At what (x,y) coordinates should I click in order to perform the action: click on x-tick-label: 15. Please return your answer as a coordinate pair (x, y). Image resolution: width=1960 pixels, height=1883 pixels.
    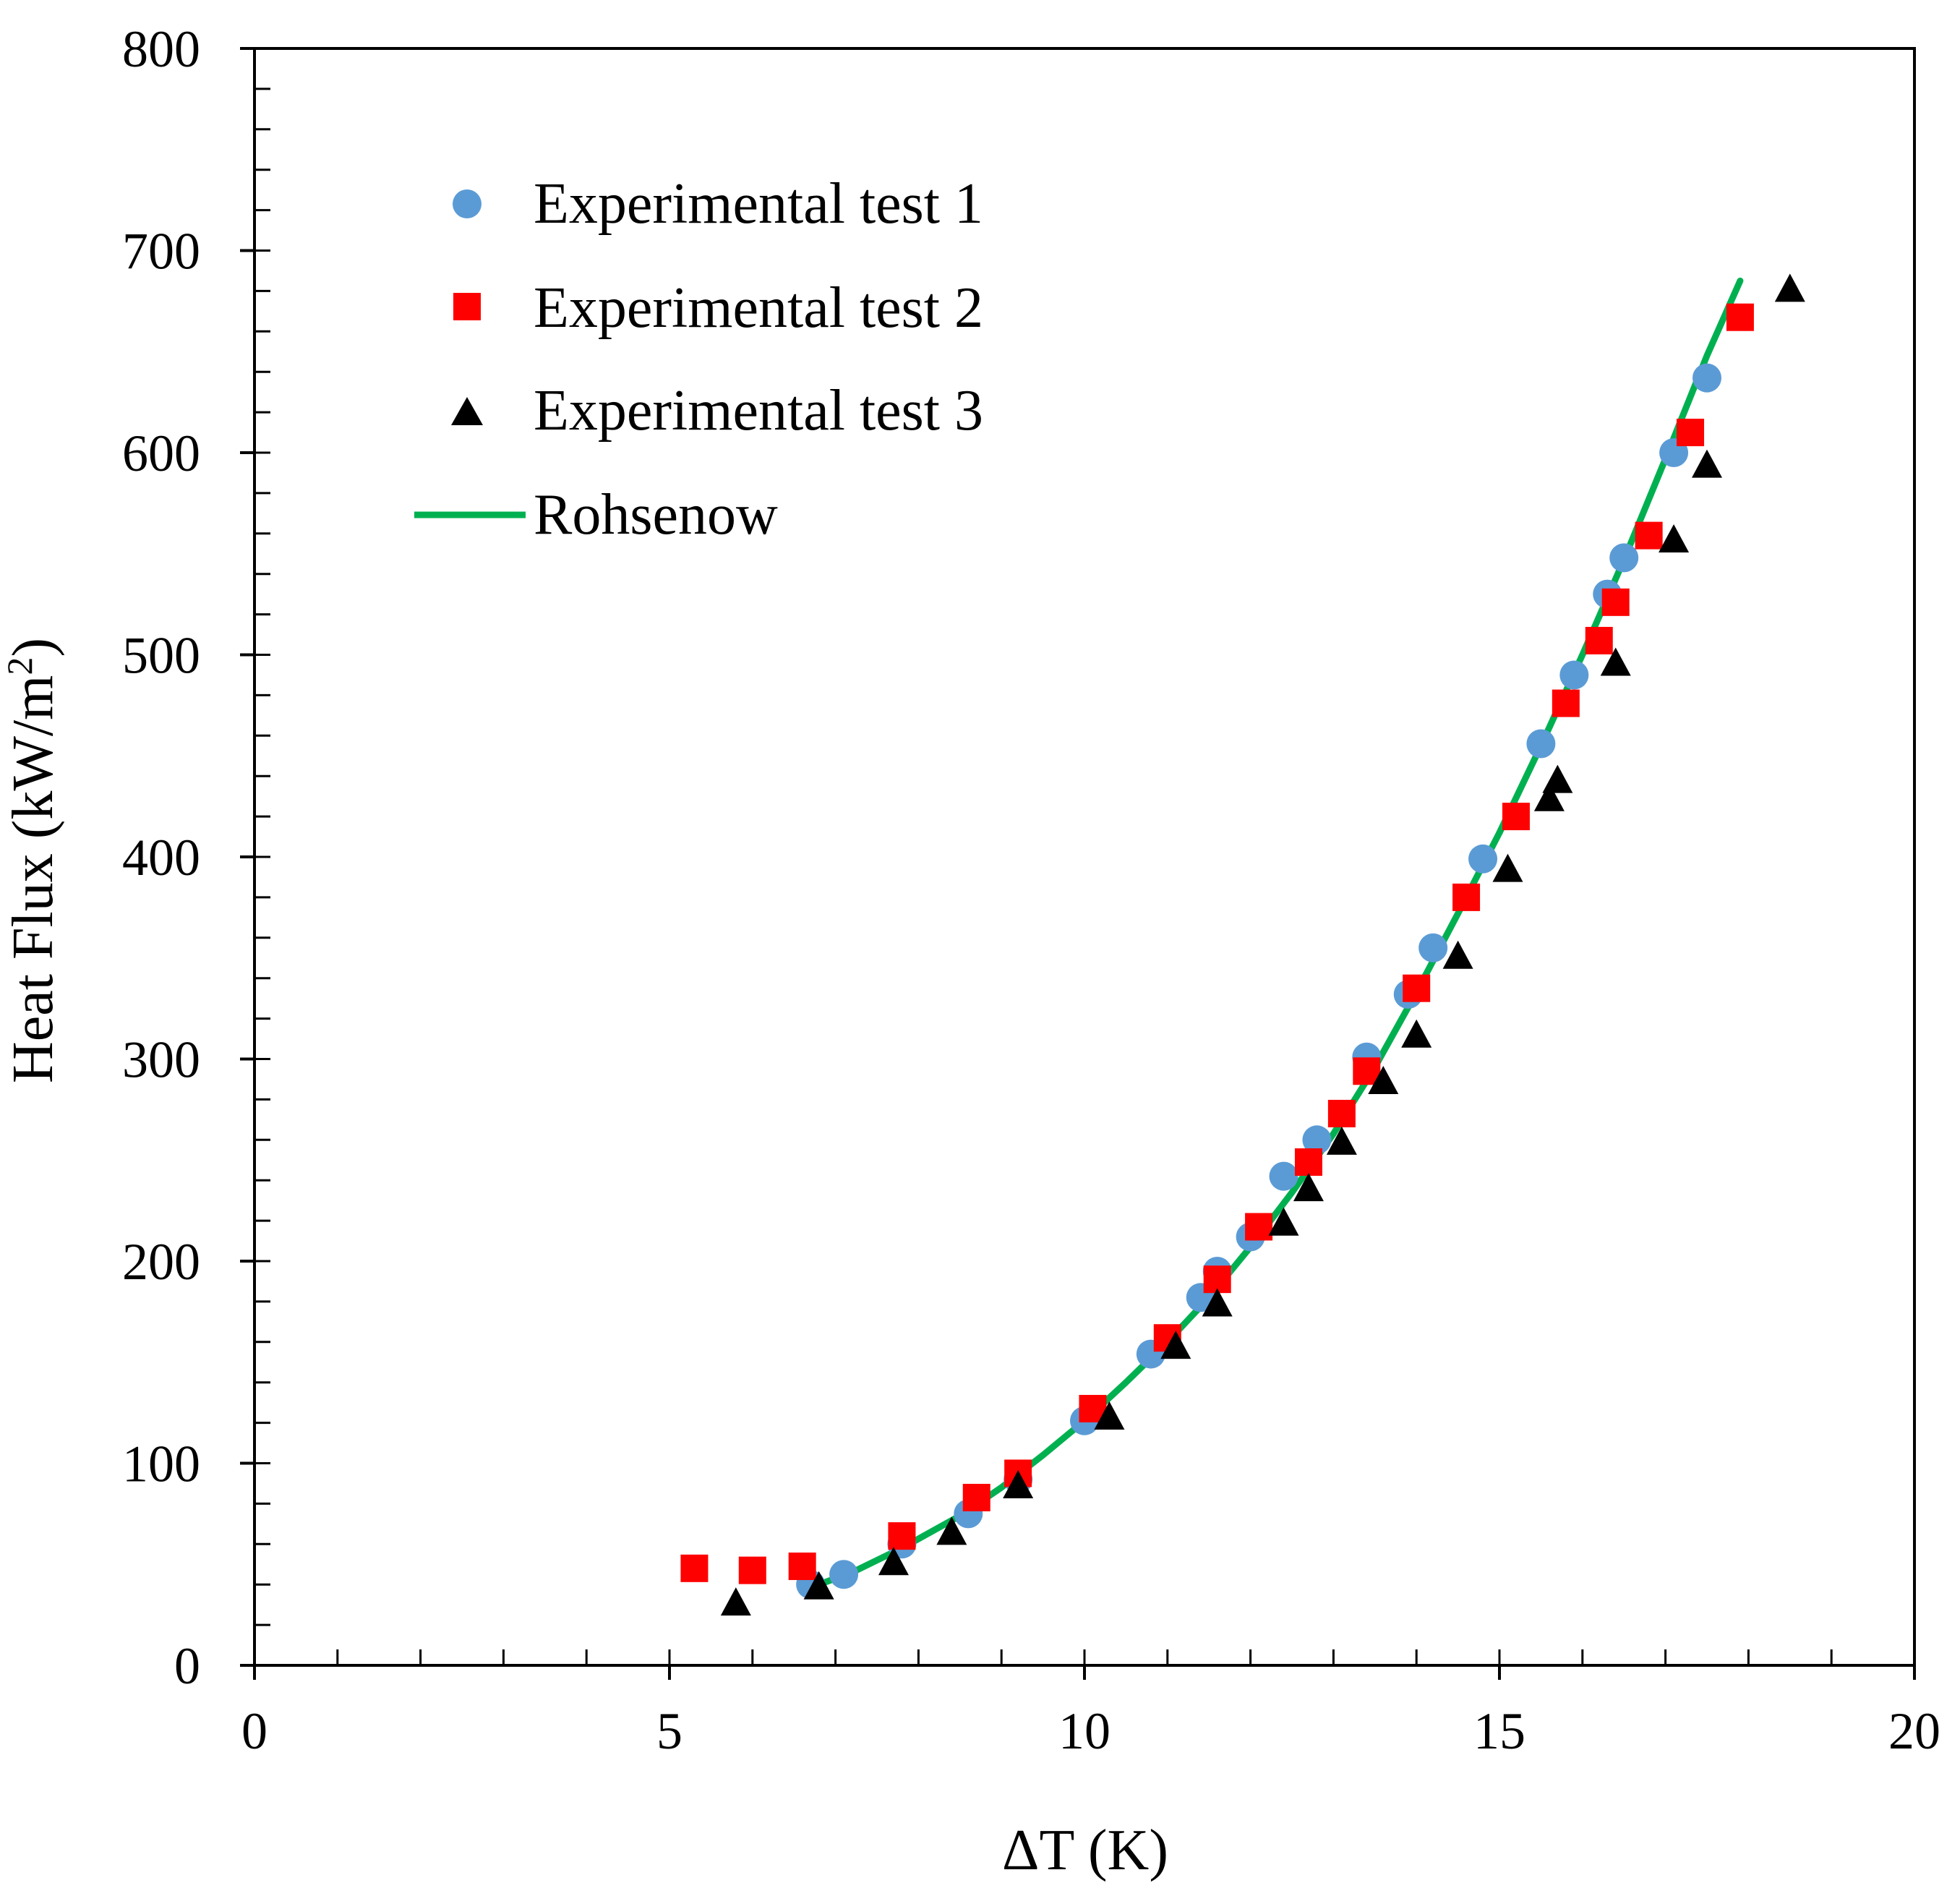
    Looking at the image, I should click on (1499, 1731).